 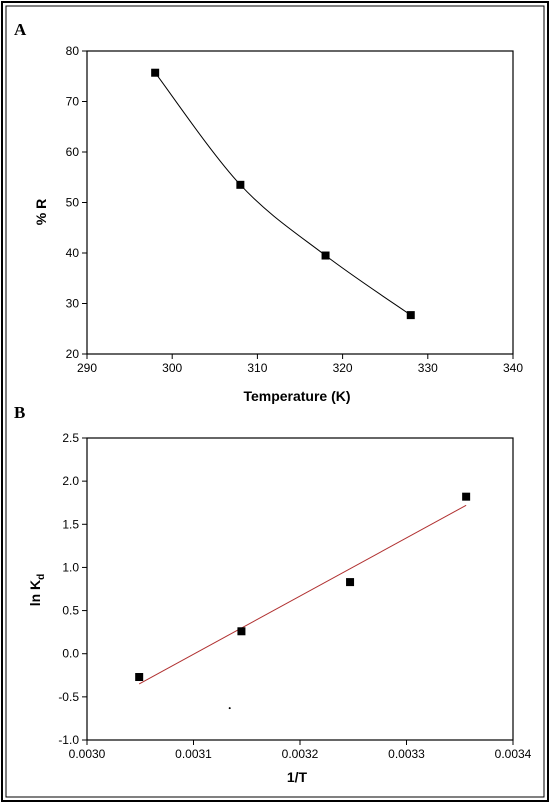 I want to click on panel-b-x-tick-label: 0.0030, so click(x=87, y=754).